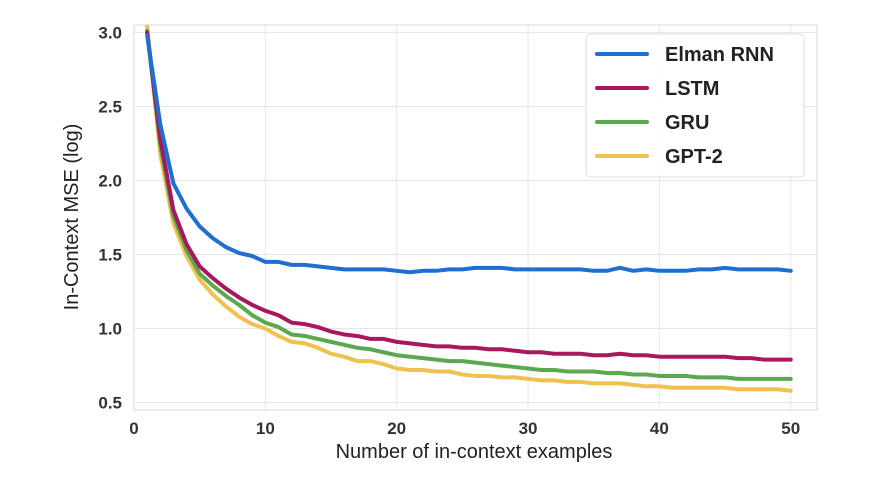  Describe the element at coordinates (110, 32) in the screenshot. I see `y-tick-label: 3.0` at that location.